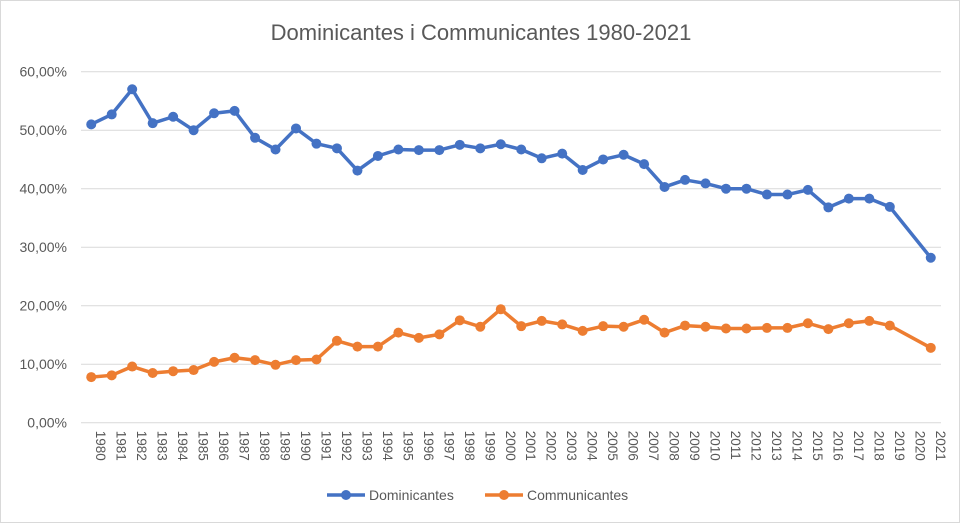  Describe the element at coordinates (858, 446) in the screenshot. I see `x-tick-label: 2017` at that location.